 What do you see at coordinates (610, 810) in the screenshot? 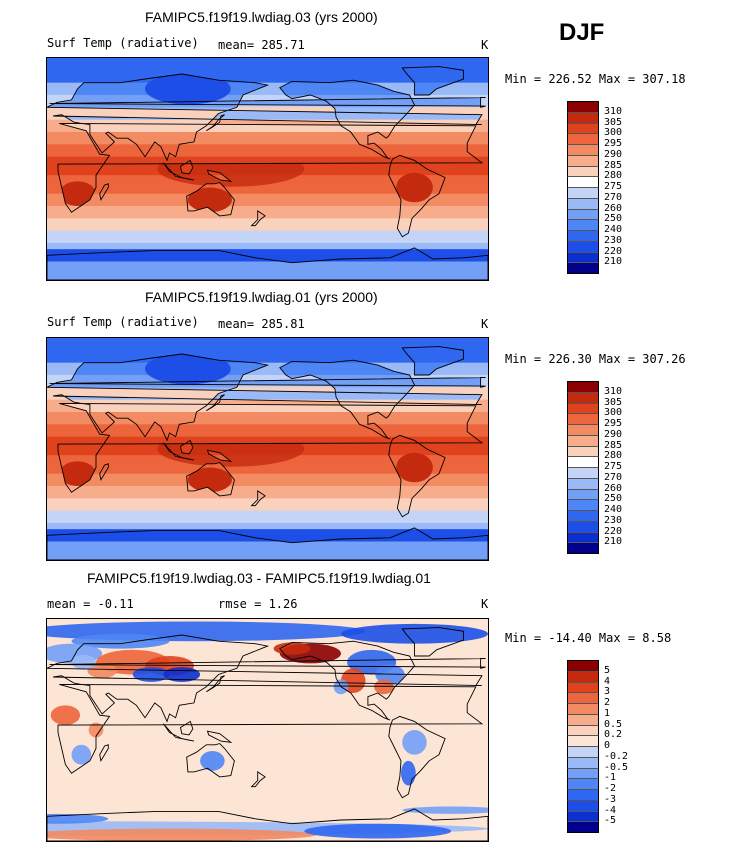
I see `colorbar-tick-label: -4` at bounding box center [610, 810].